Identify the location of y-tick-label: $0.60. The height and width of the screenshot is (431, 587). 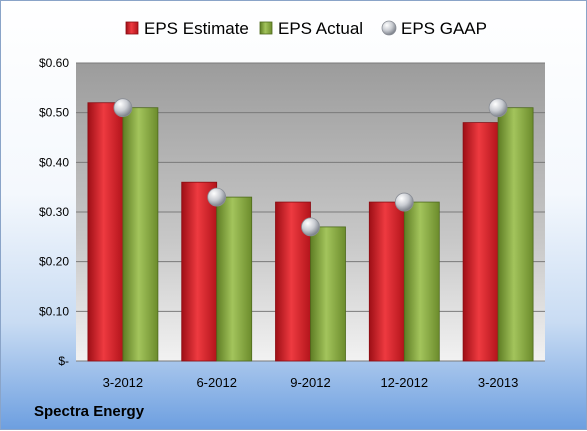
(54, 63).